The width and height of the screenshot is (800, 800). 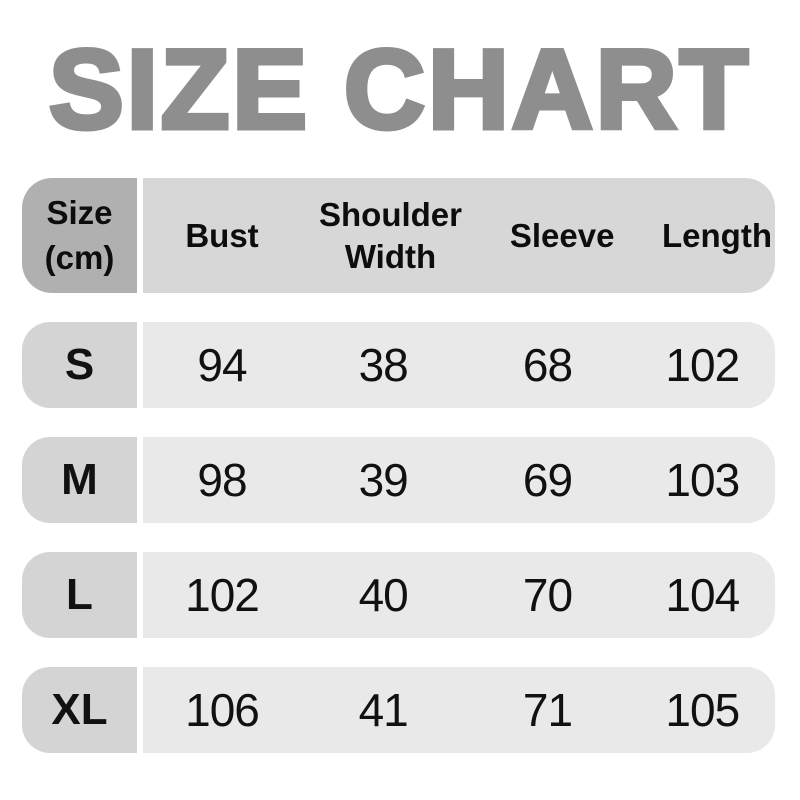 I want to click on header-columns: Bust Shoulder Width Sleeve Length, so click(x=459, y=235).